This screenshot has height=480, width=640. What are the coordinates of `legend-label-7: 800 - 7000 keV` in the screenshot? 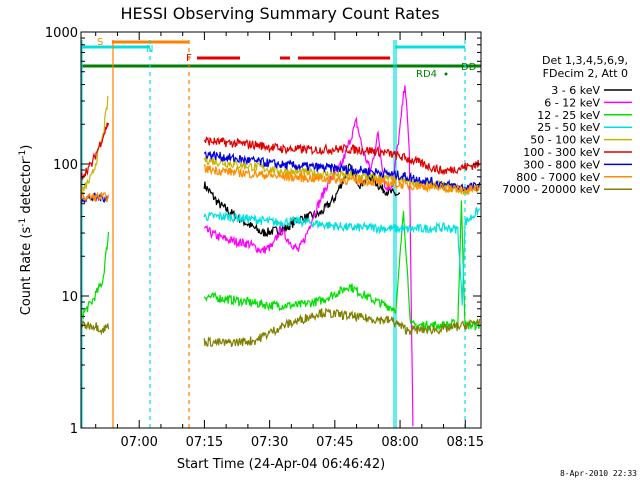 It's located at (558, 177).